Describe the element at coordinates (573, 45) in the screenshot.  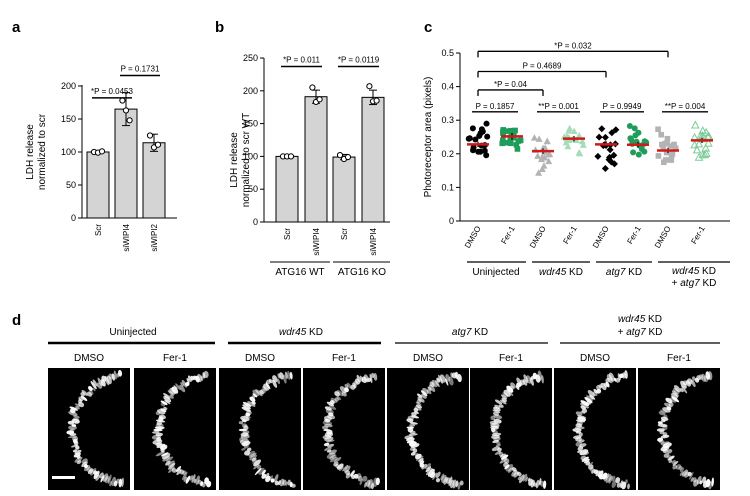
I see `c-sig-label-6: *P = 0.032` at that location.